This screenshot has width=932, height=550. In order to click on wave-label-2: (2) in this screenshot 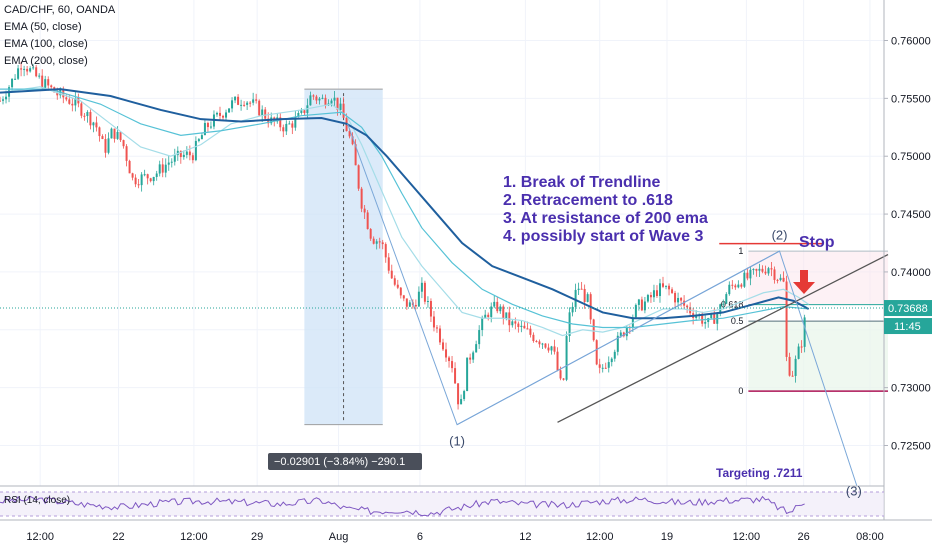, I will do `click(780, 235)`.